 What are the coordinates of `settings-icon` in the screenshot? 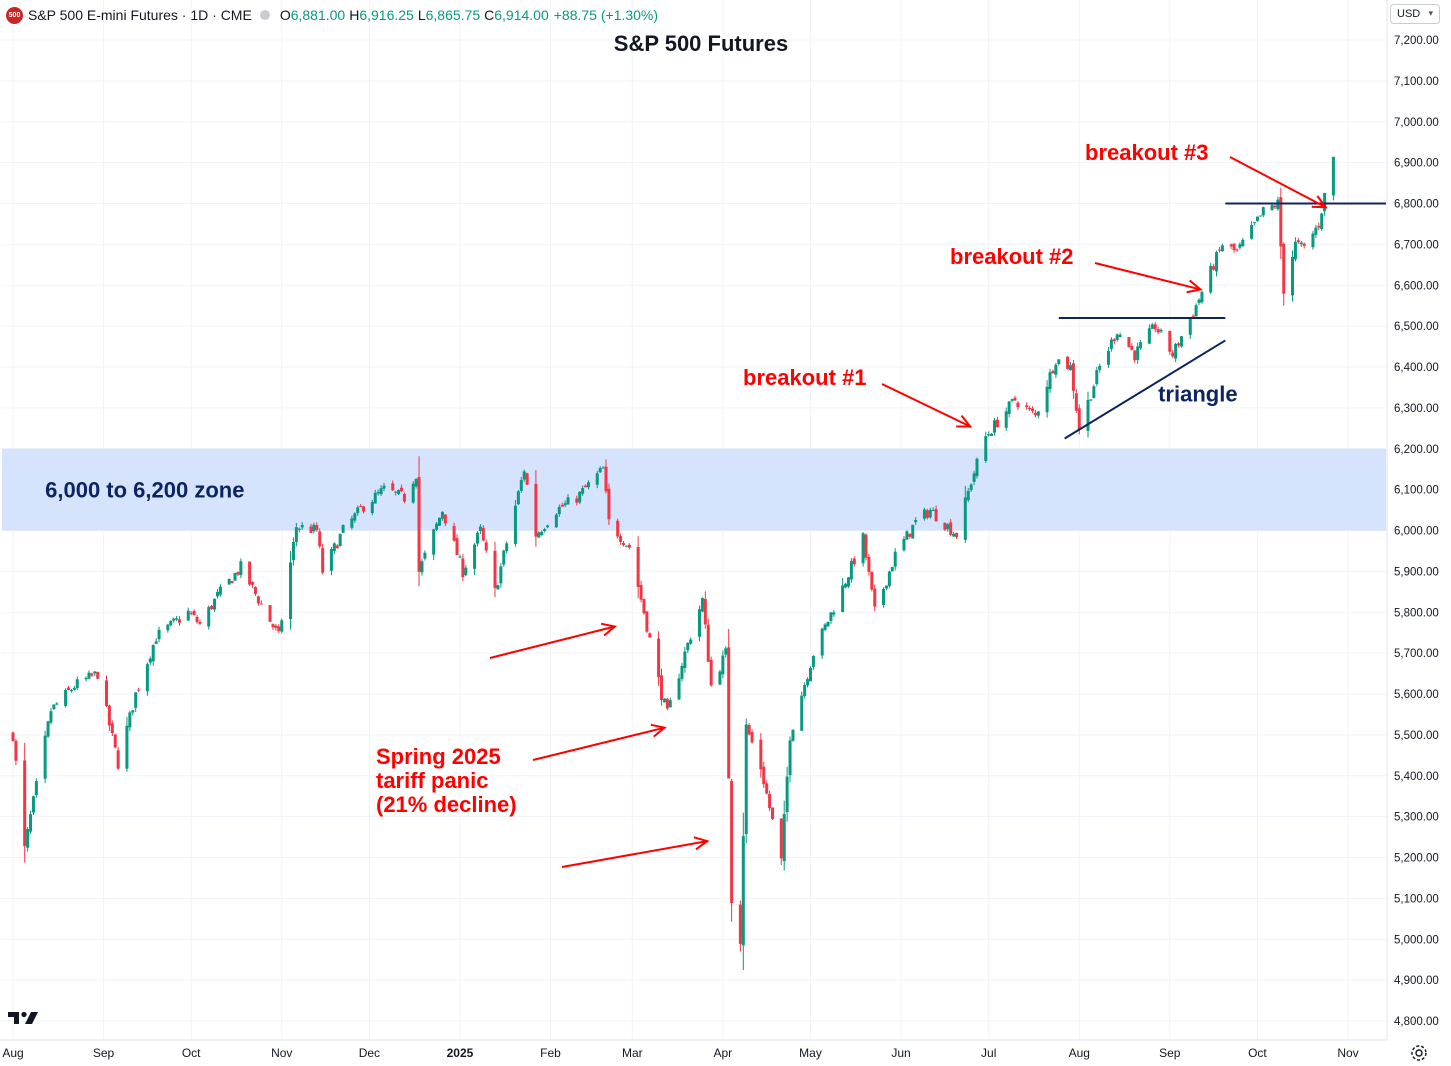 It's located at (1419, 1053).